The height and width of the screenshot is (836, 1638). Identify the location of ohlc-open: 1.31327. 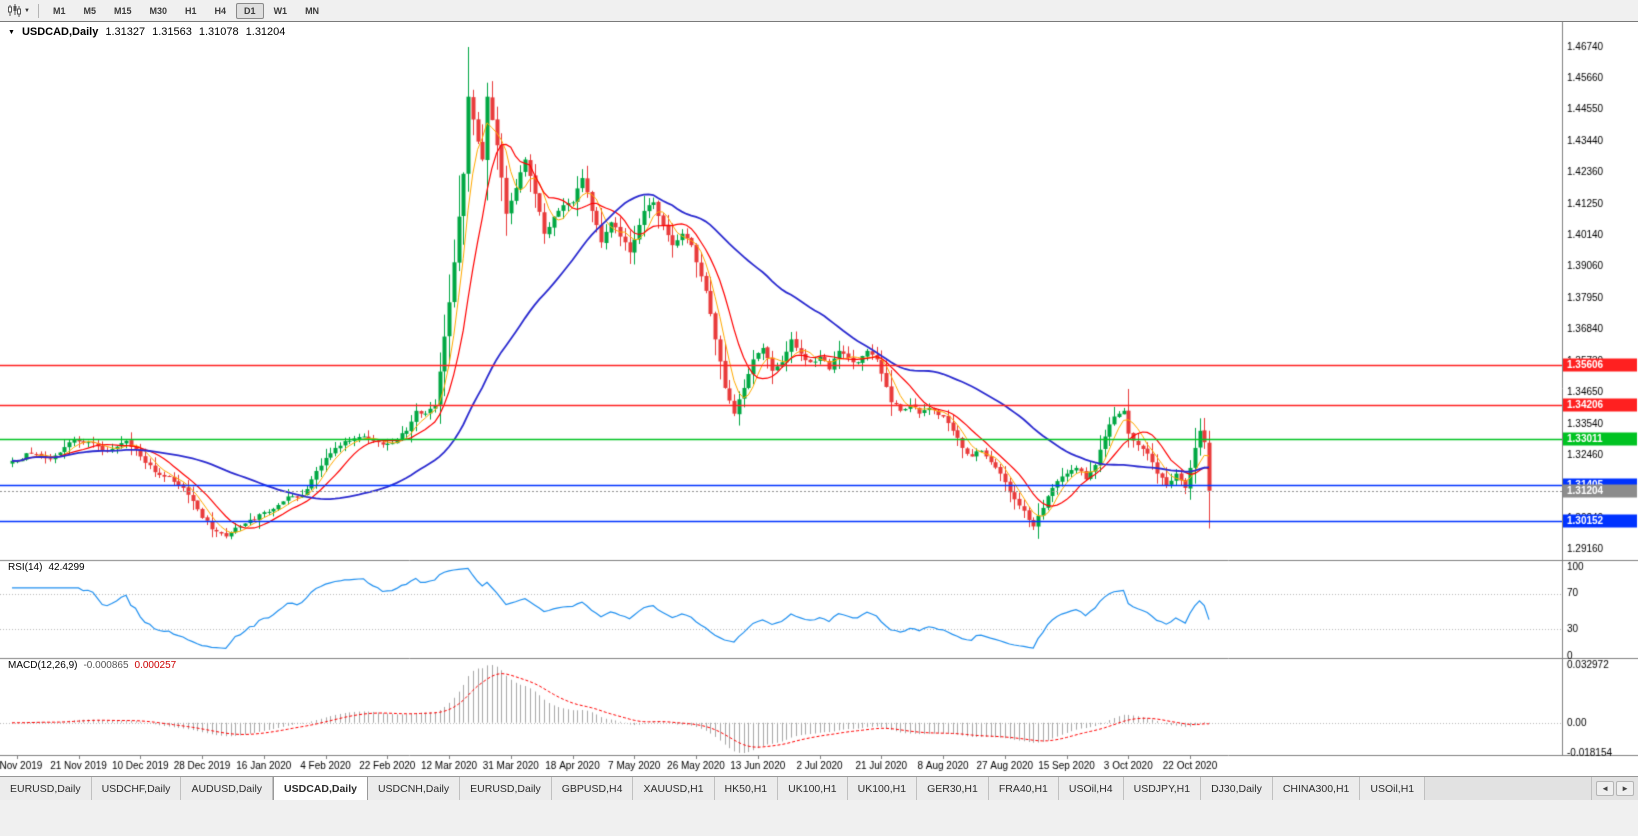
(125, 32).